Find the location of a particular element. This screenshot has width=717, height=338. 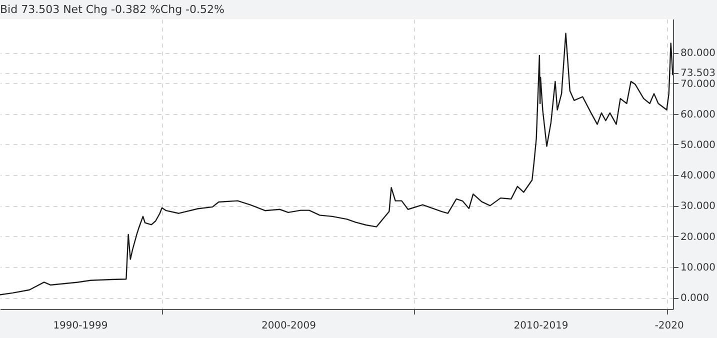

x-tick-label: -2020 is located at coordinates (669, 326).